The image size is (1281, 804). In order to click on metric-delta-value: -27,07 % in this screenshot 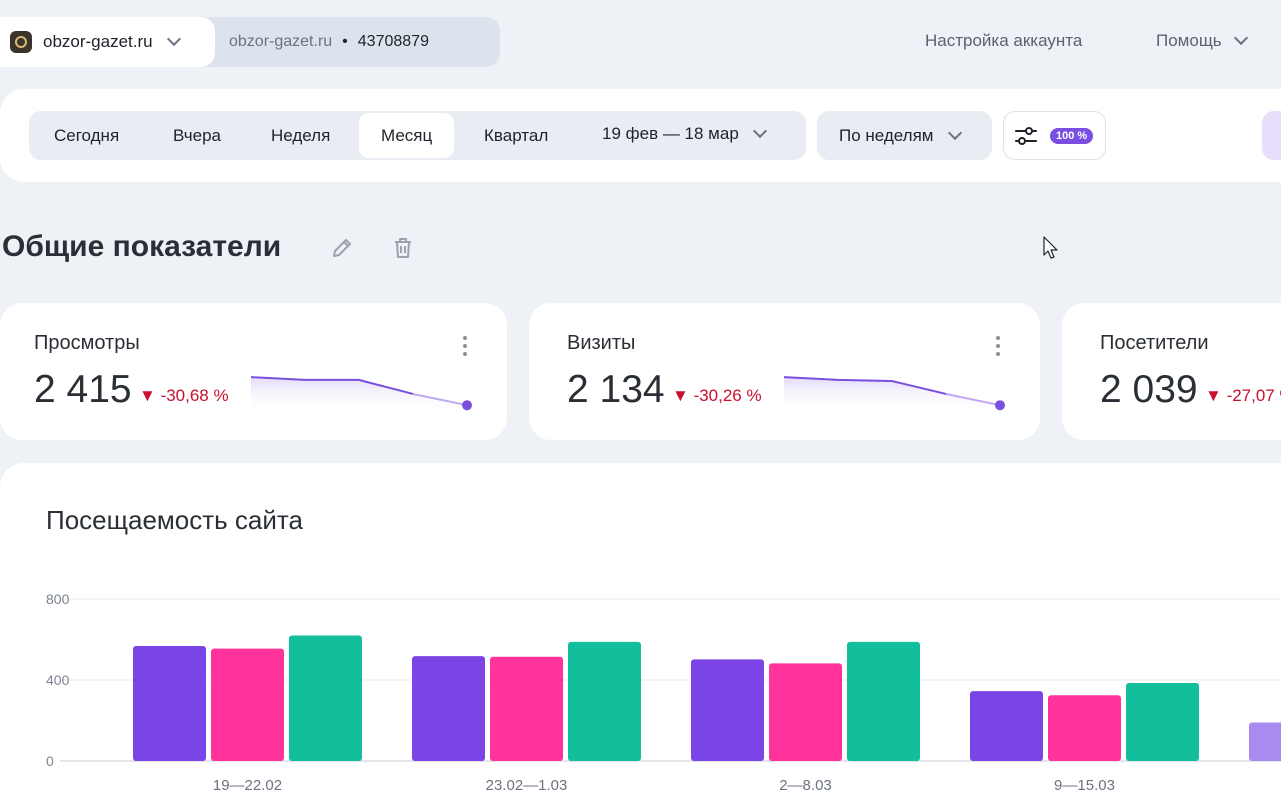, I will do `click(1253, 395)`.